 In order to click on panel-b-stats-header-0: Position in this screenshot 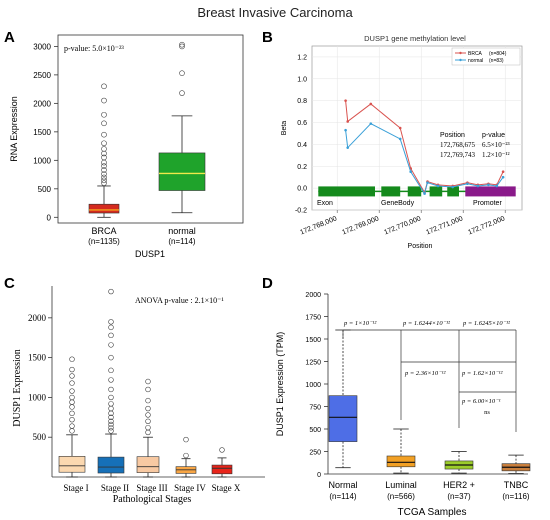, I will do `click(452, 135)`.